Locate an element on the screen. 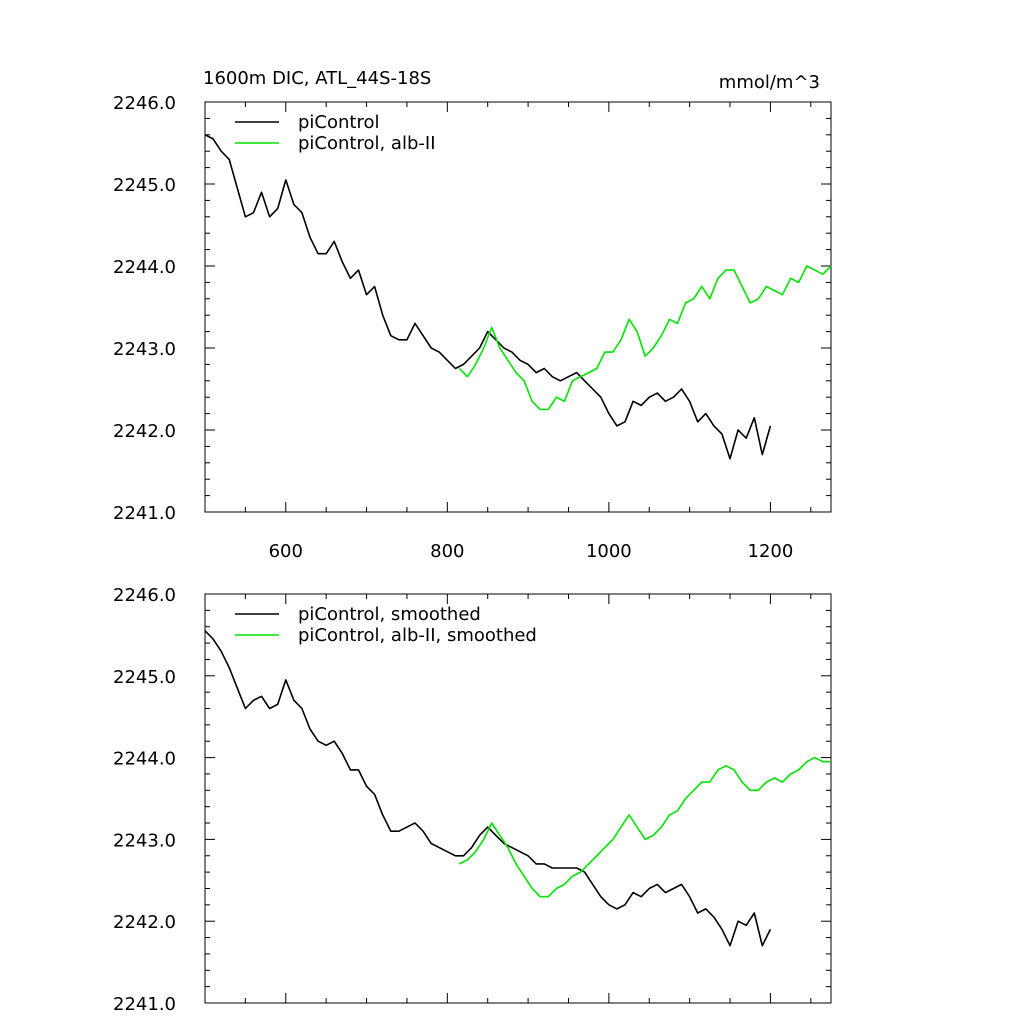 This screenshot has width=1024, height=1024. legend-label: piControl is located at coordinates (339, 122).